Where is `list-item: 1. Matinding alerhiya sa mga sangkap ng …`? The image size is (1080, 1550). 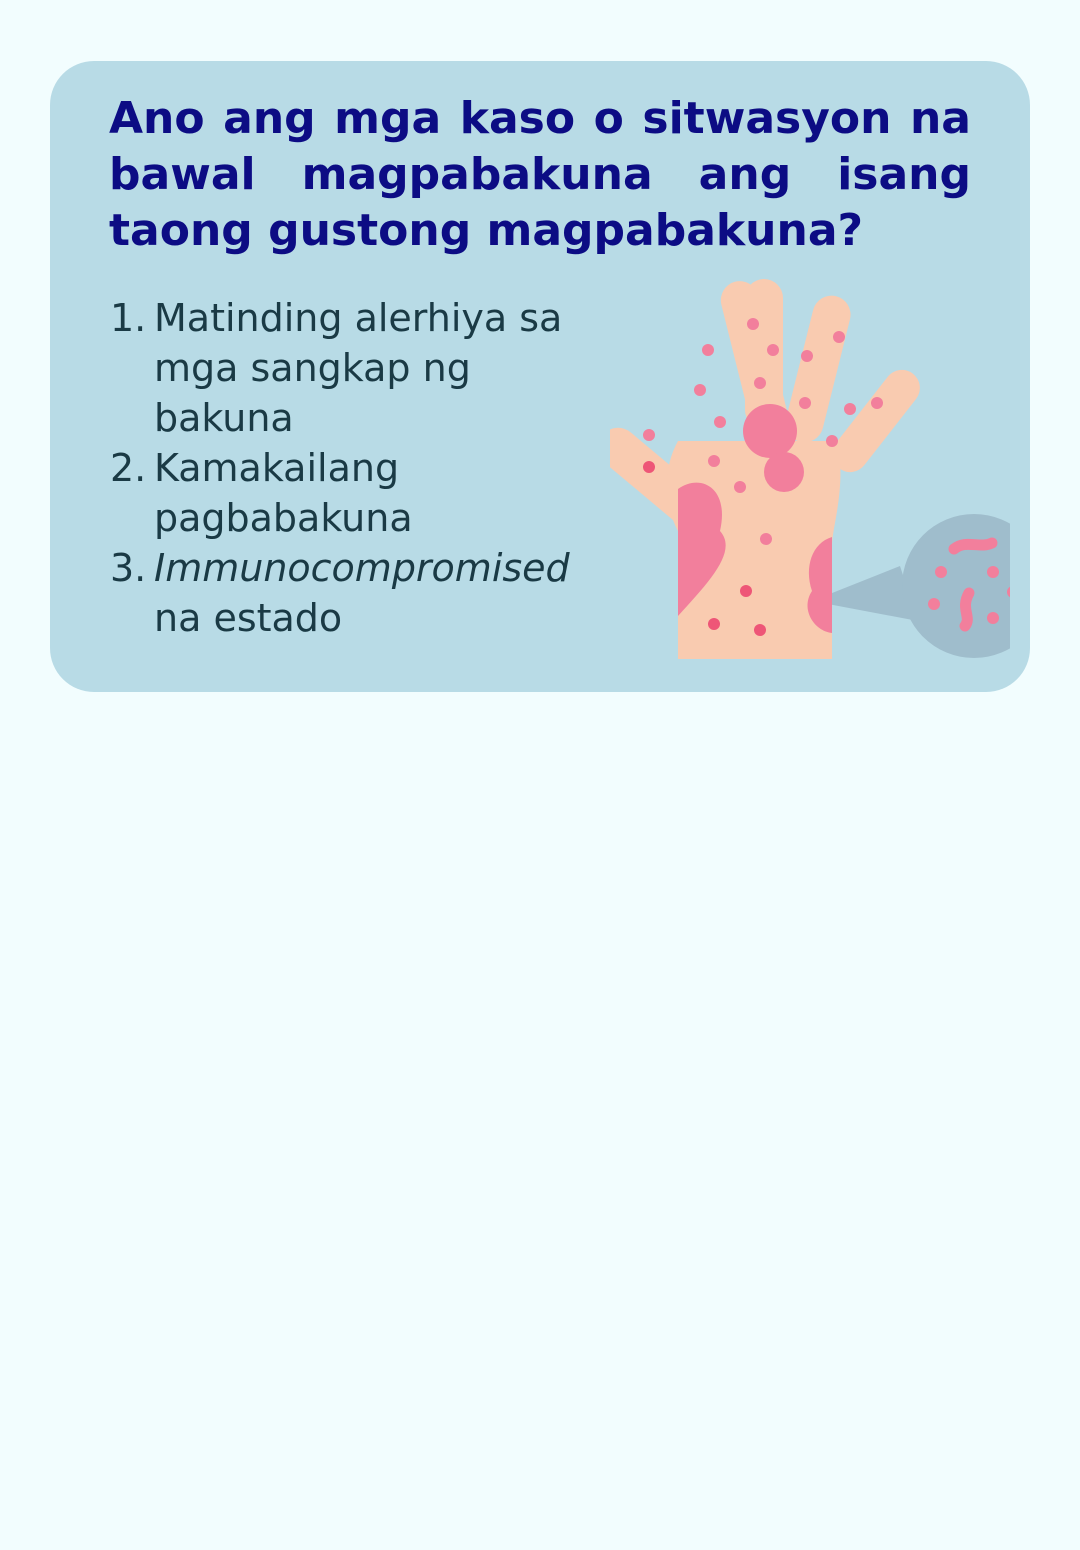 list-item: 1. Matinding alerhiya sa mga sangkap ng … is located at coordinates (354, 368).